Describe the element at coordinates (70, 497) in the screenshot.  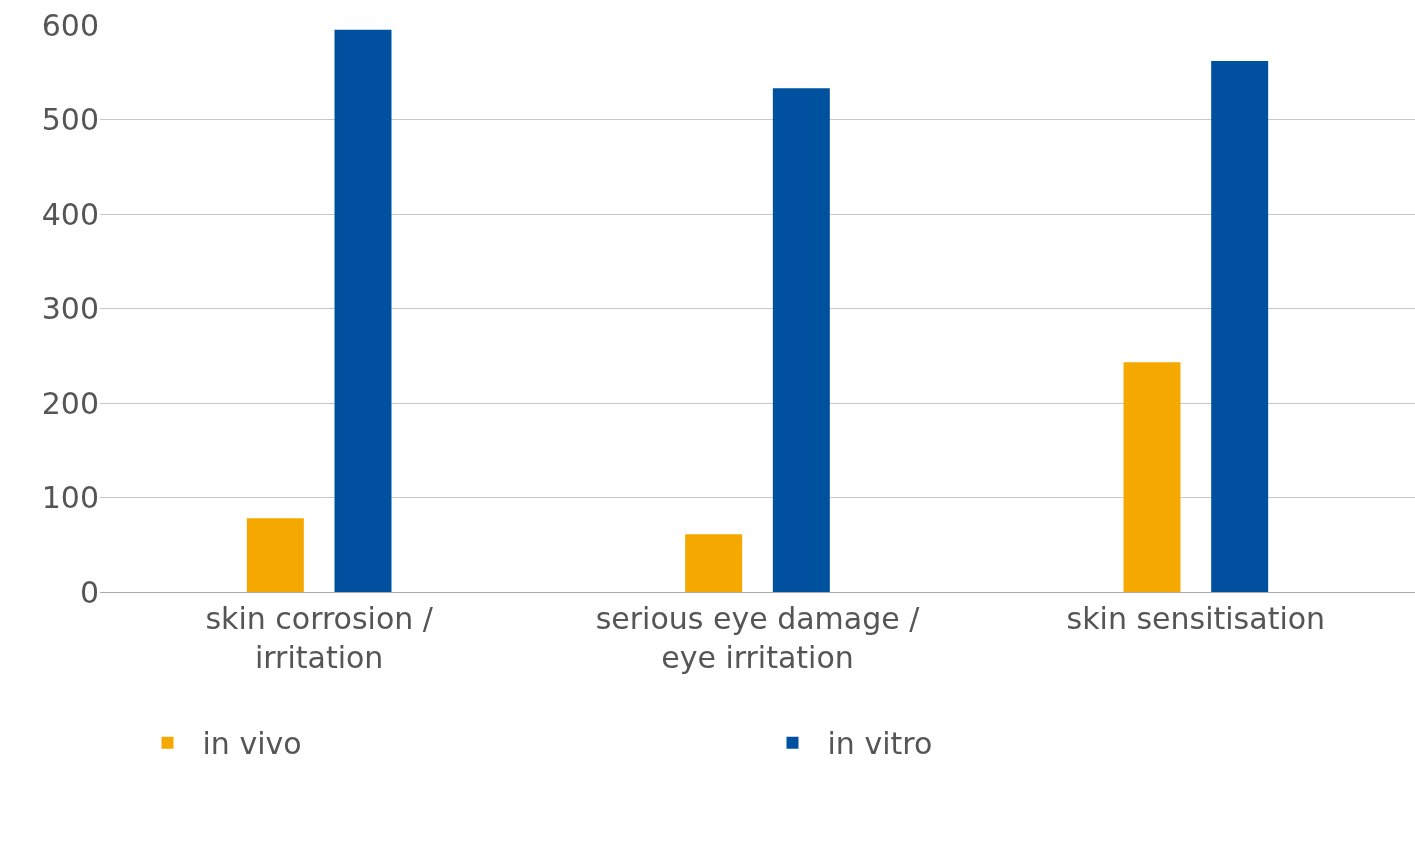
I see `y-tick-label: 100` at that location.